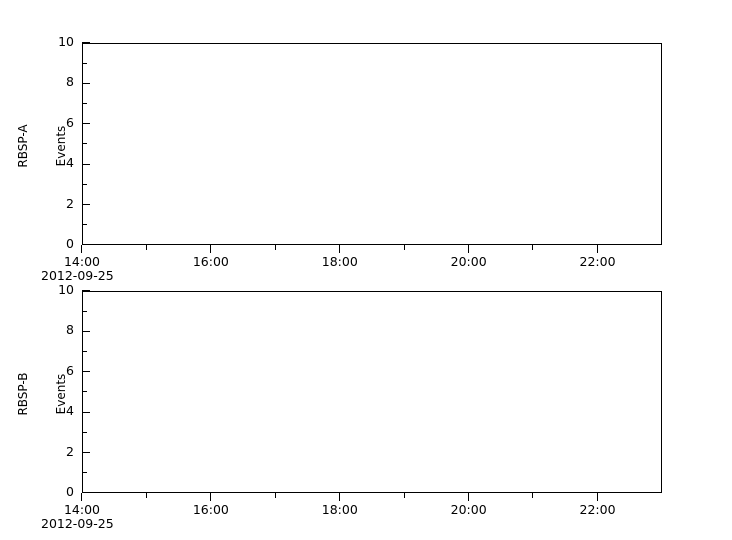 The image size is (732, 540). What do you see at coordinates (23, 146) in the screenshot?
I see `y-axis-title-line1: RBSP-A` at bounding box center [23, 146].